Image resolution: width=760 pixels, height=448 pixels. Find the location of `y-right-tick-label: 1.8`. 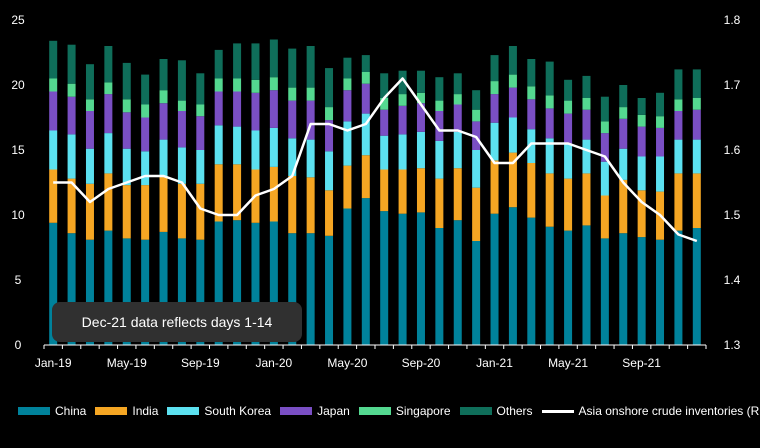

y-right-tick-label: 1.8 is located at coordinates (732, 20).